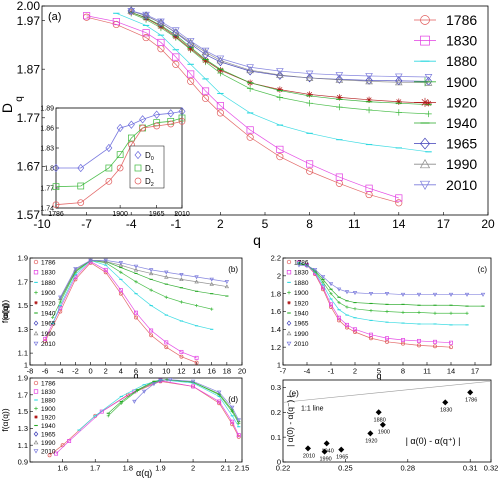  What do you see at coordinates (193, 468) in the screenshot?
I see `x-tick-label: 2` at bounding box center [193, 468].